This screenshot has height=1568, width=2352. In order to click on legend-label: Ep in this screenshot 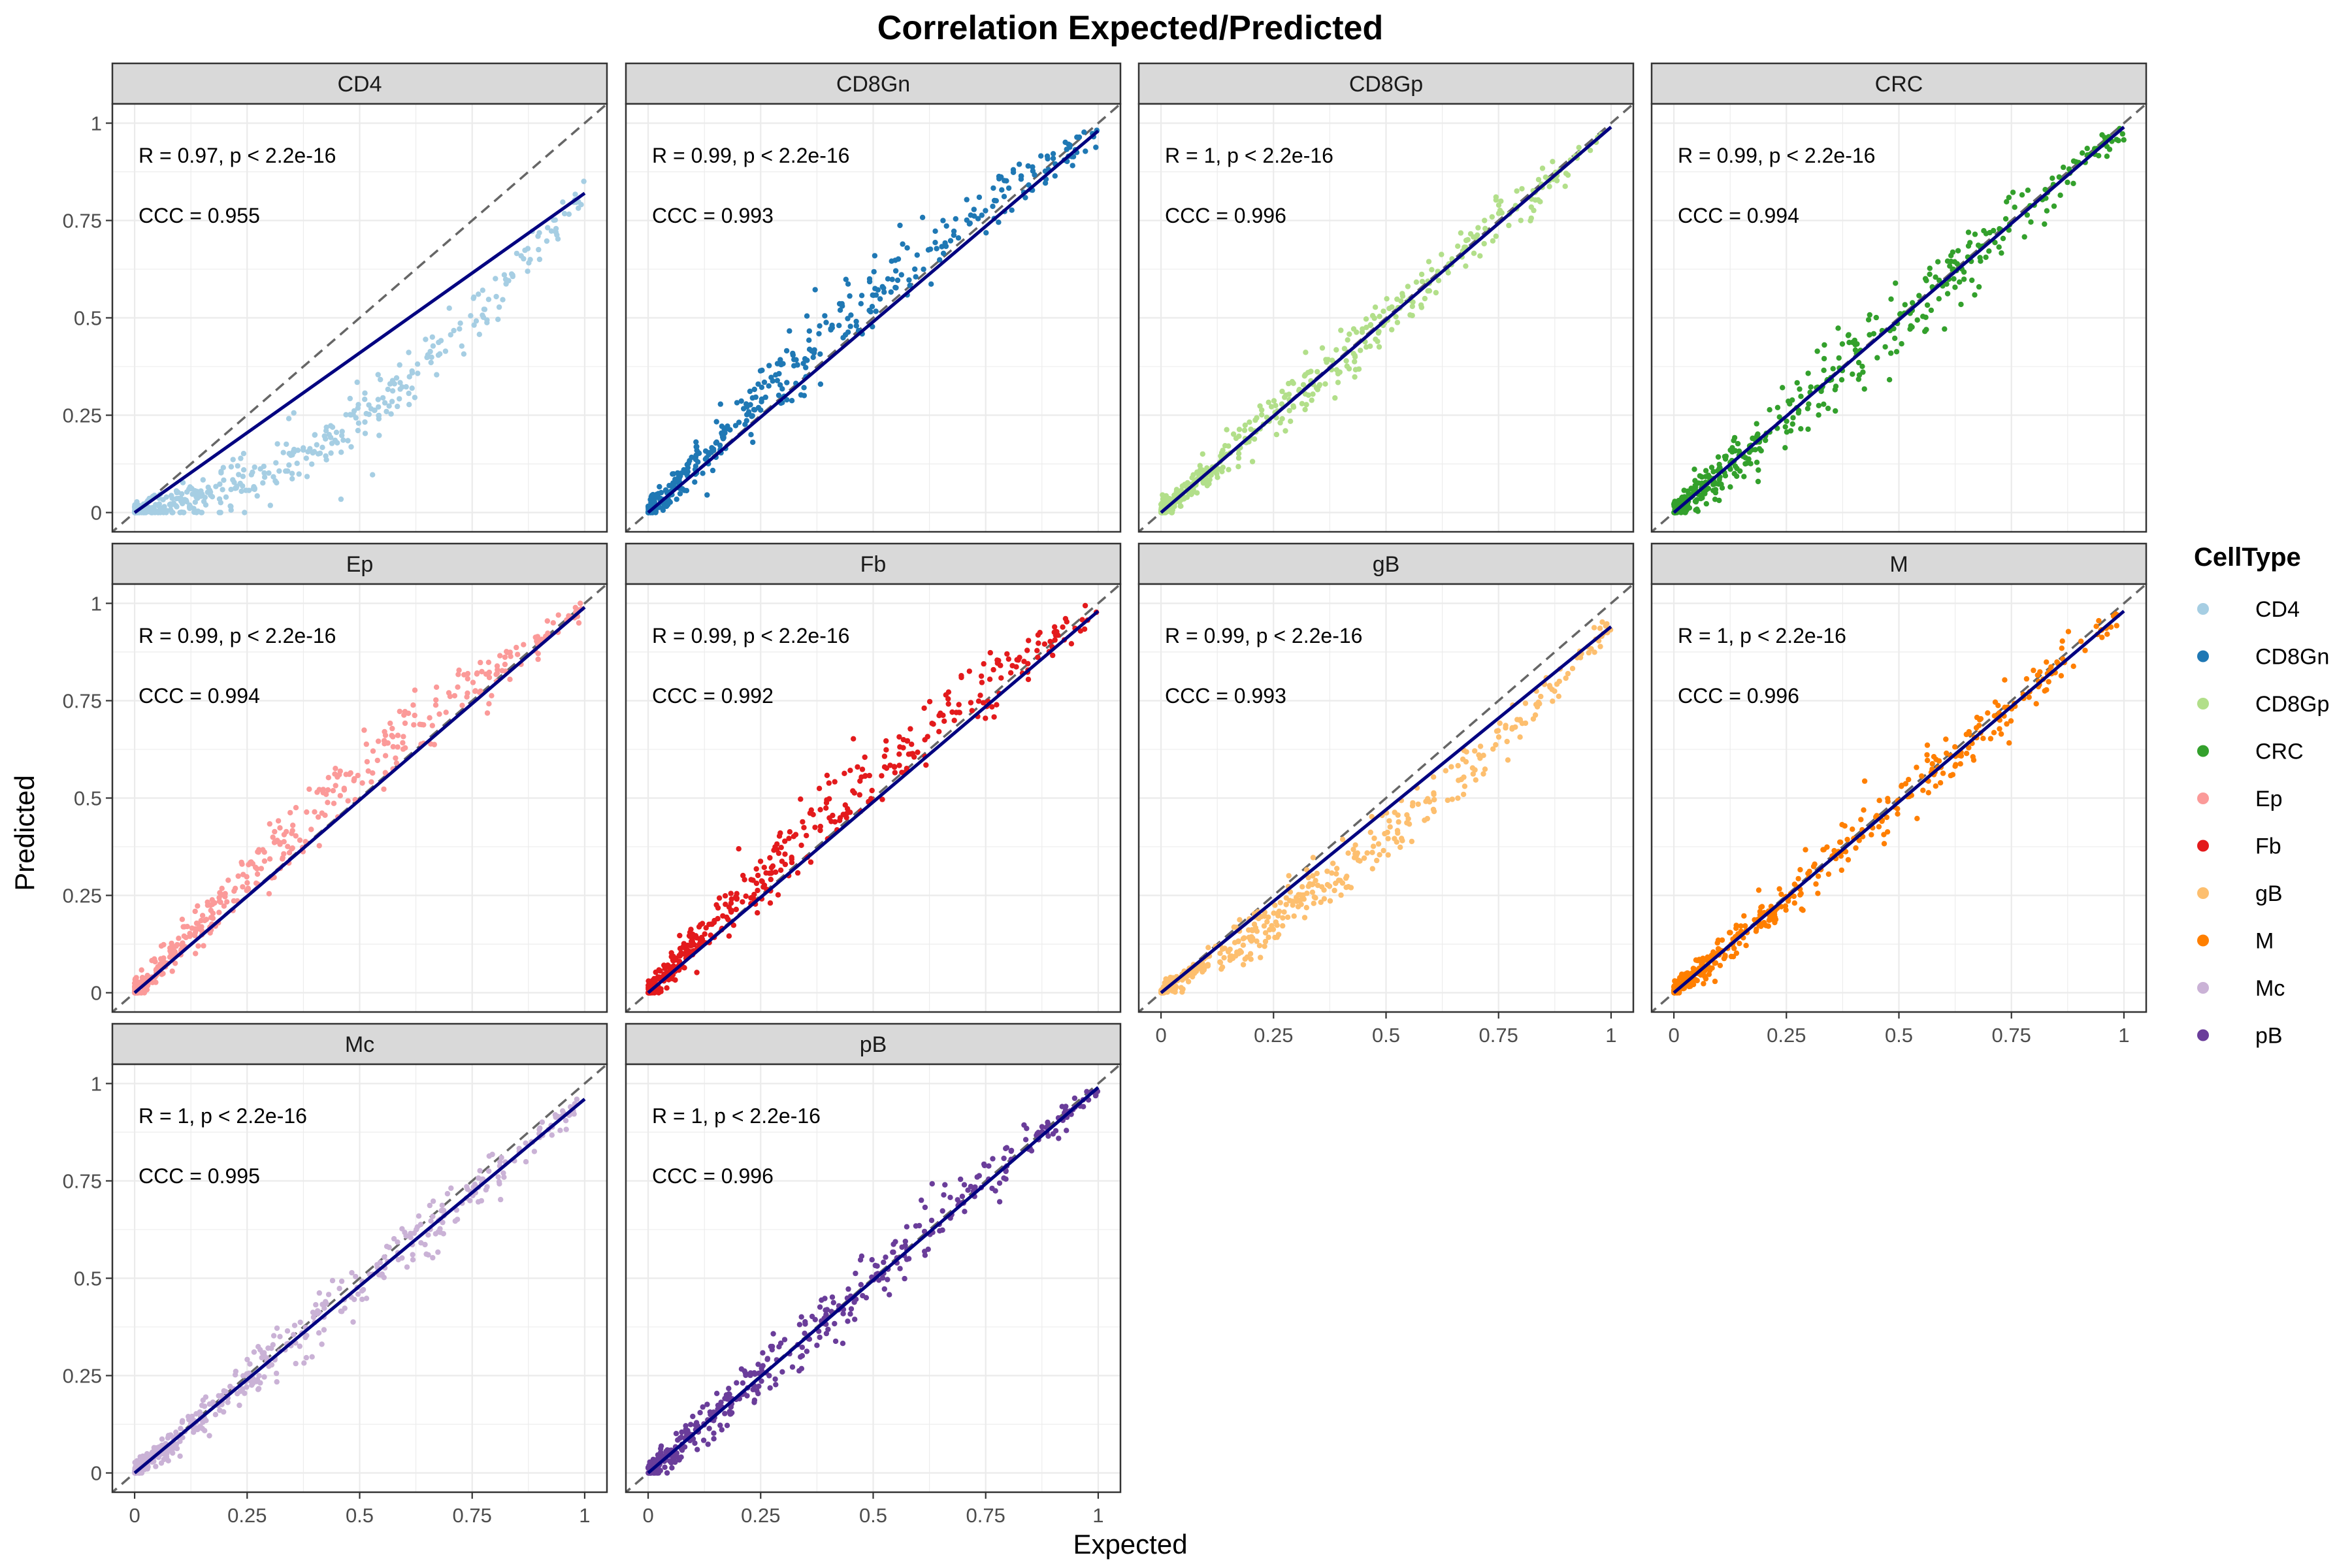, I will do `click(2269, 799)`.